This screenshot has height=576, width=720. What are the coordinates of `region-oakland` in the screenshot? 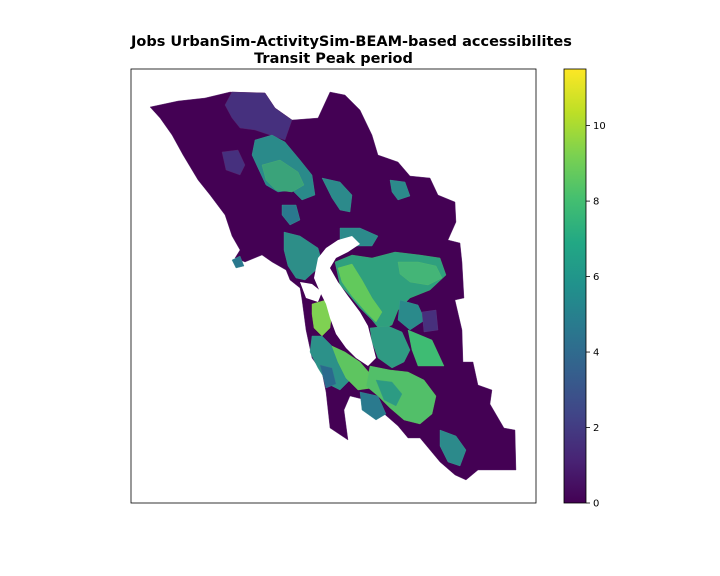 It's located at (360, 293).